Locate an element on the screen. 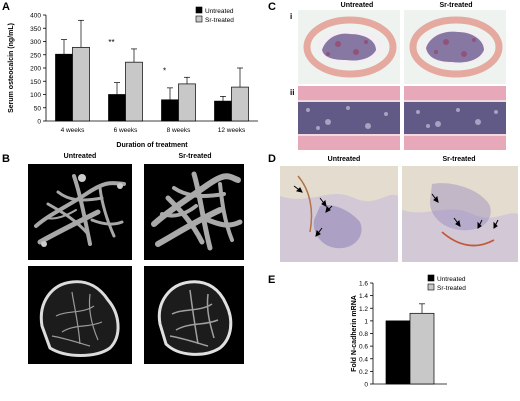 The height and width of the screenshot is (401, 520). y-tick-label: 350 is located at coordinates (35, 29).